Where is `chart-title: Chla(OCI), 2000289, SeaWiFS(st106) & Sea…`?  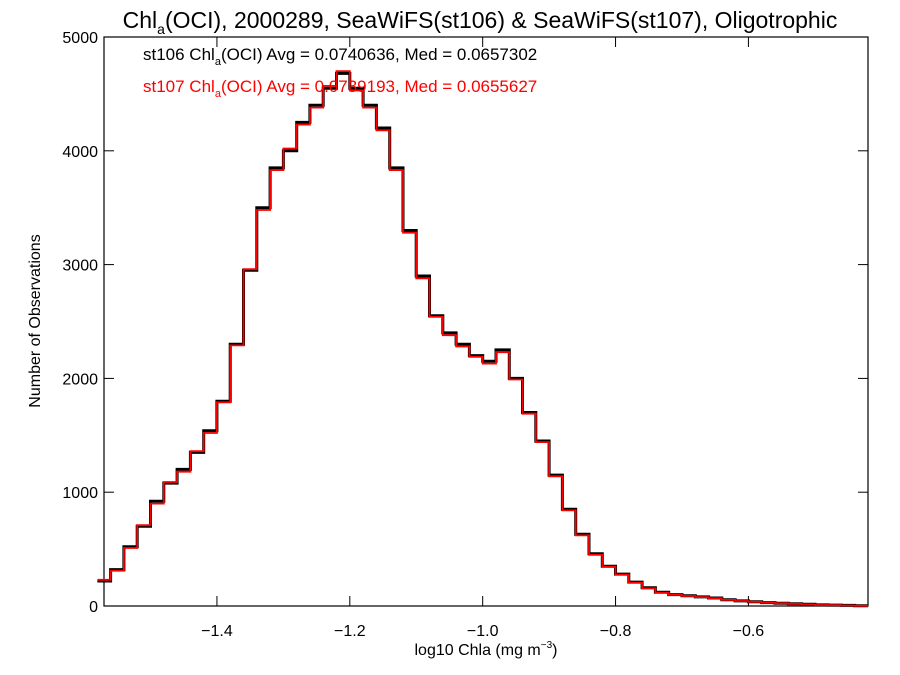 chart-title: Chla(OCI), 2000289, SeaWiFS(st106) & Sea… is located at coordinates (480, 22).